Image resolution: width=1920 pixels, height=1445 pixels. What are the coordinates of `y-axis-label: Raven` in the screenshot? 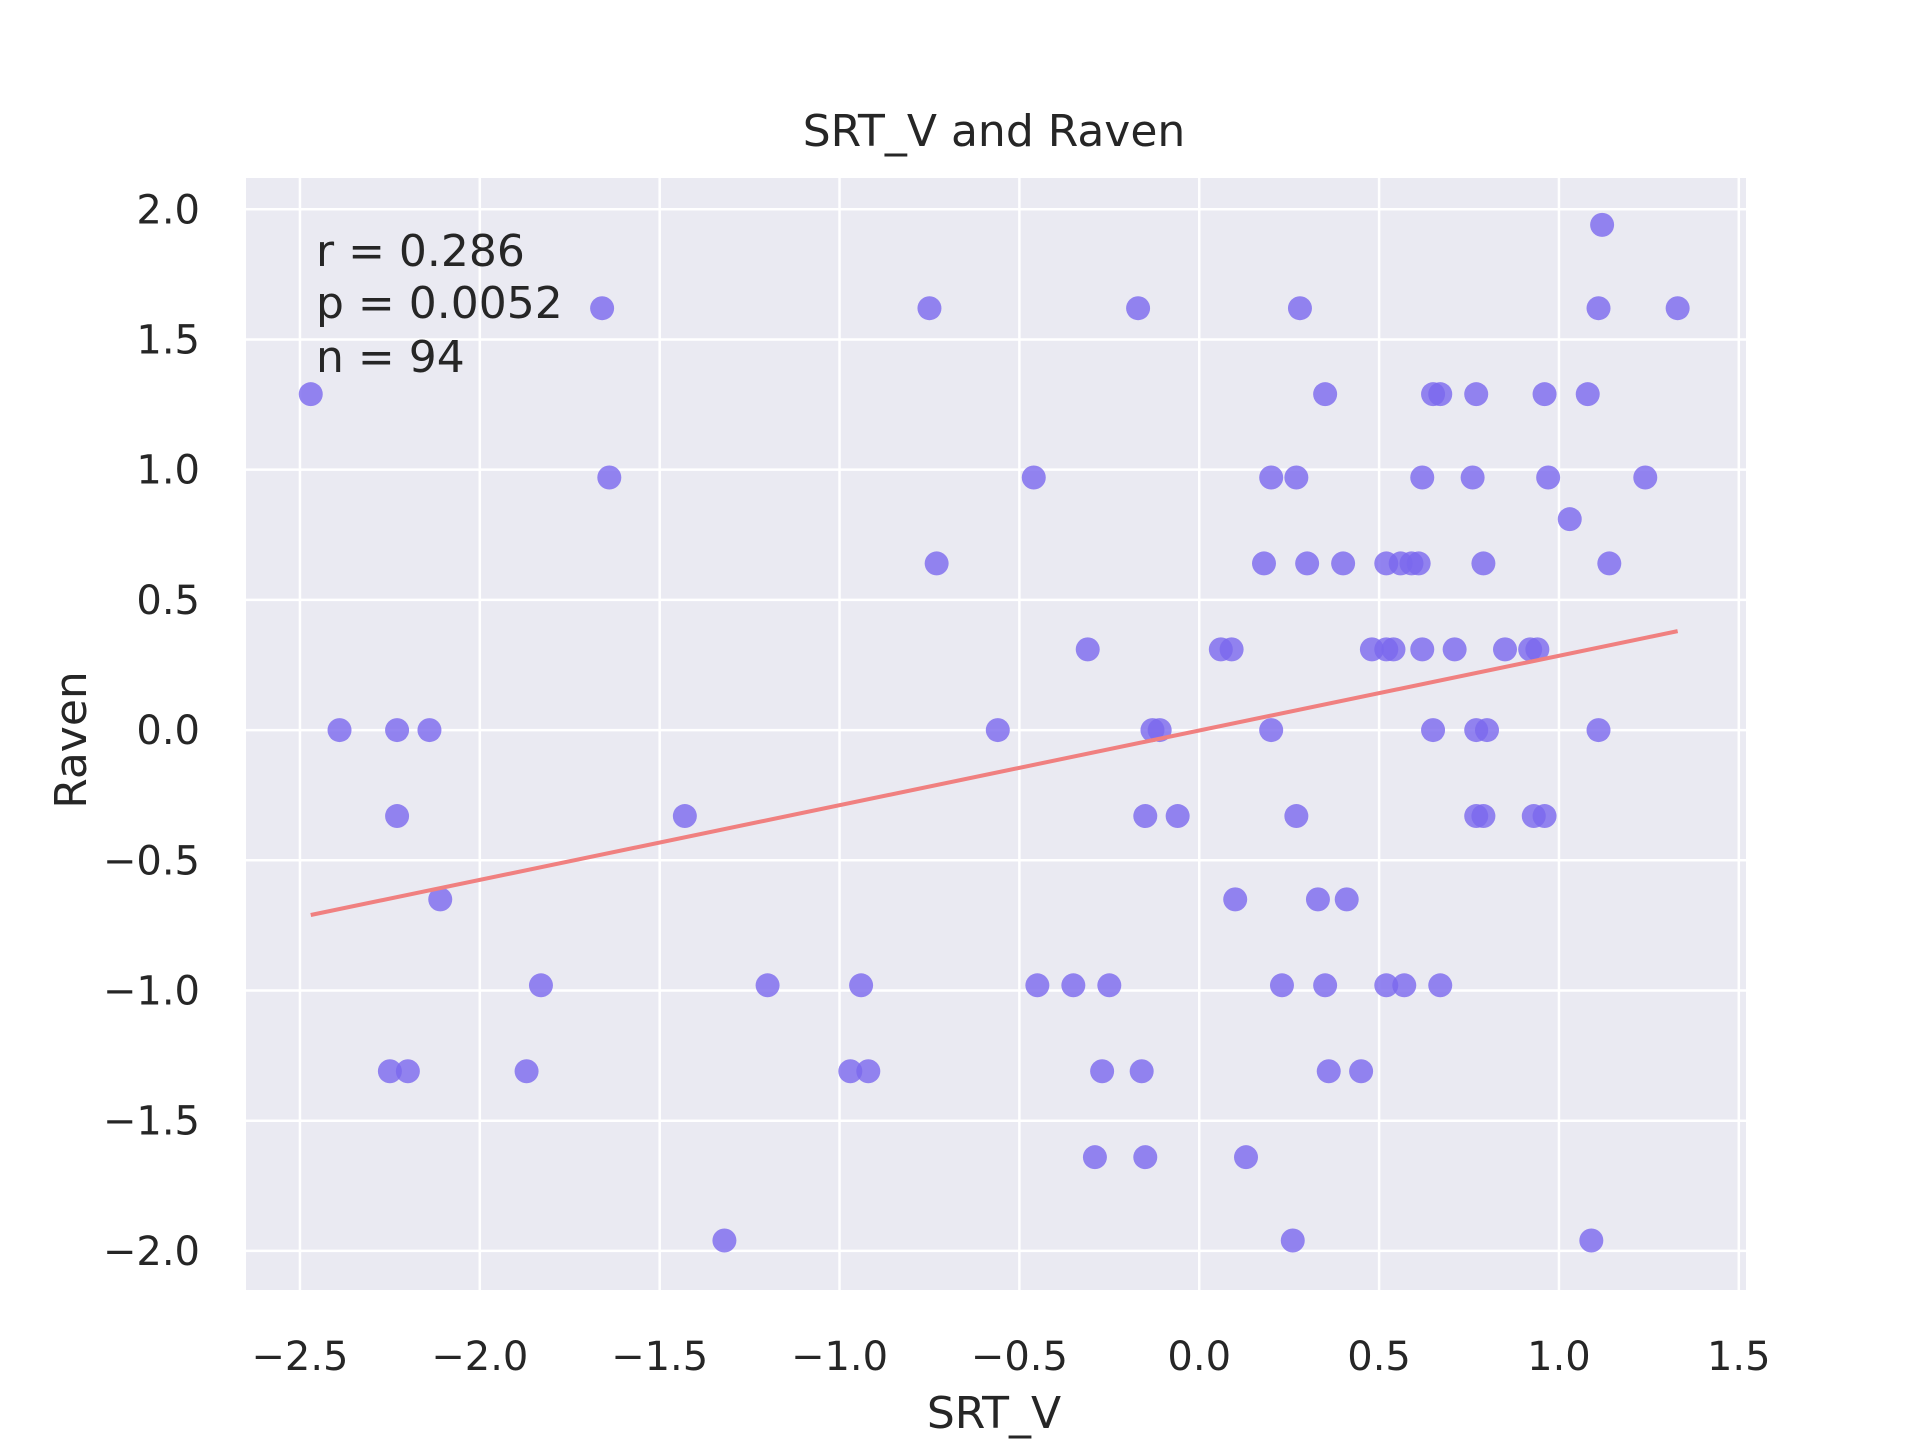 It's located at (71, 740).